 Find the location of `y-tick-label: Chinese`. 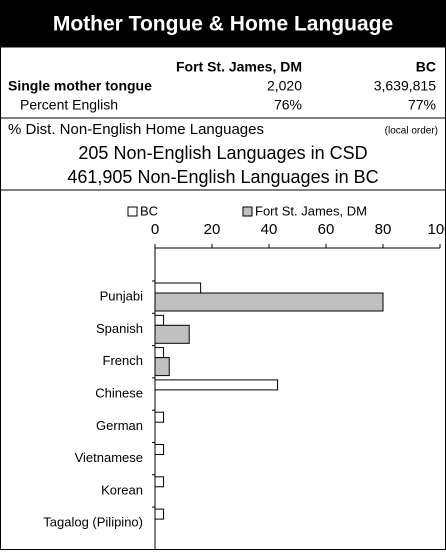

y-tick-label: Chinese is located at coordinates (119, 392).